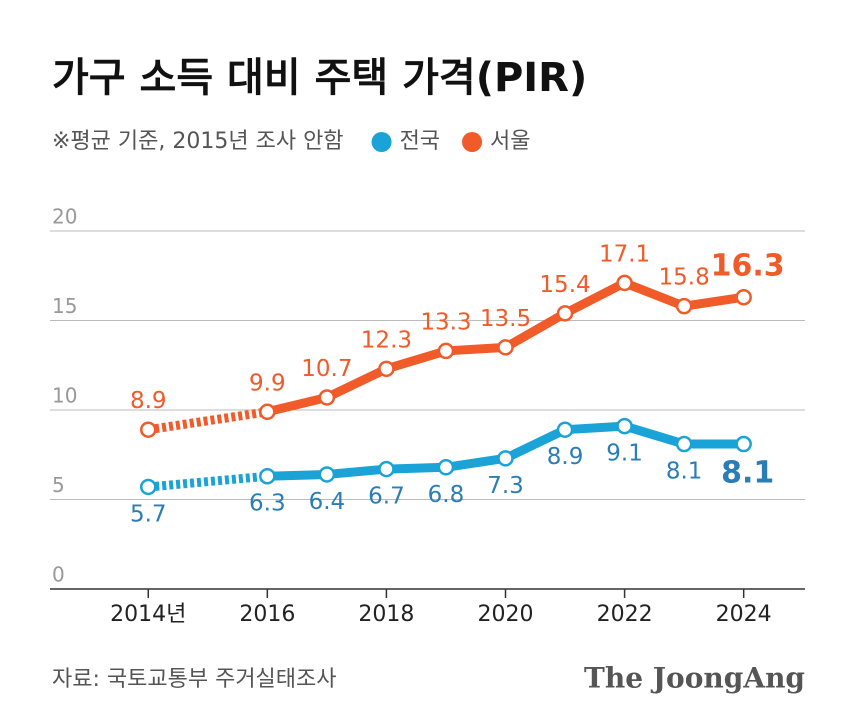  What do you see at coordinates (506, 614) in the screenshot?
I see `x-tick-label: 2020` at bounding box center [506, 614].